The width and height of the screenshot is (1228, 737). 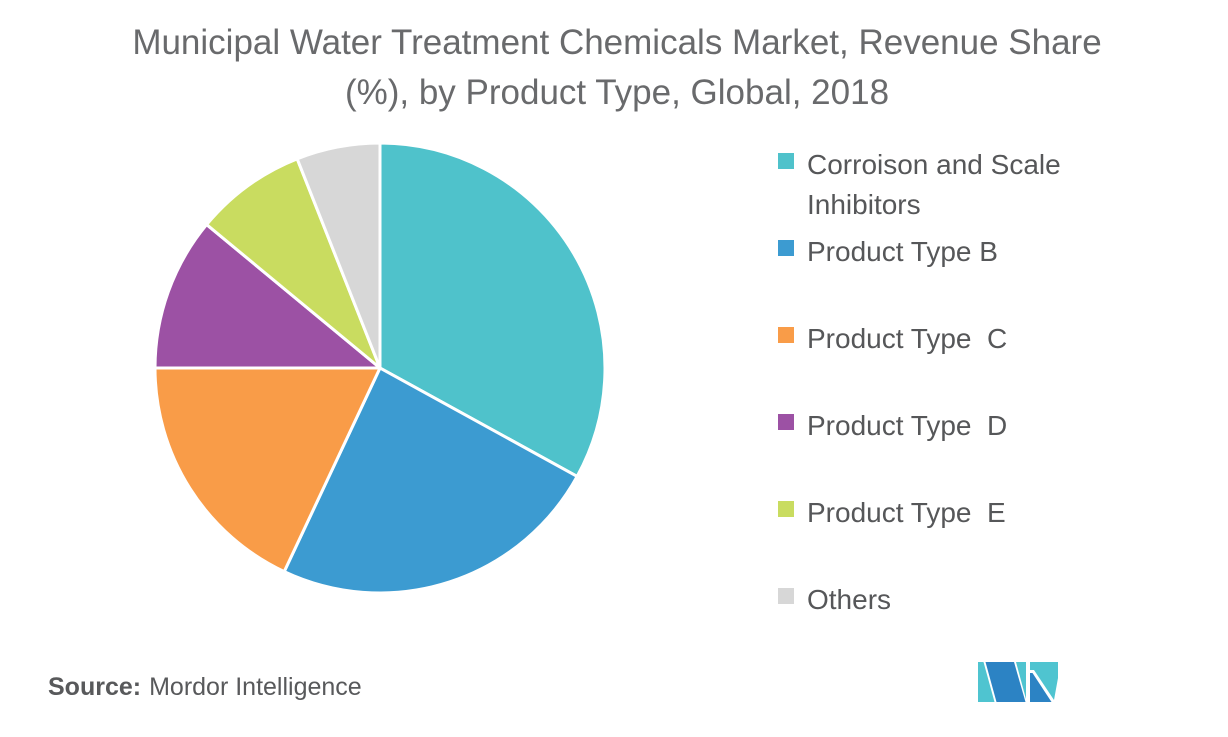 What do you see at coordinates (255, 687) in the screenshot?
I see `source-value: Mordor Intelligence` at bounding box center [255, 687].